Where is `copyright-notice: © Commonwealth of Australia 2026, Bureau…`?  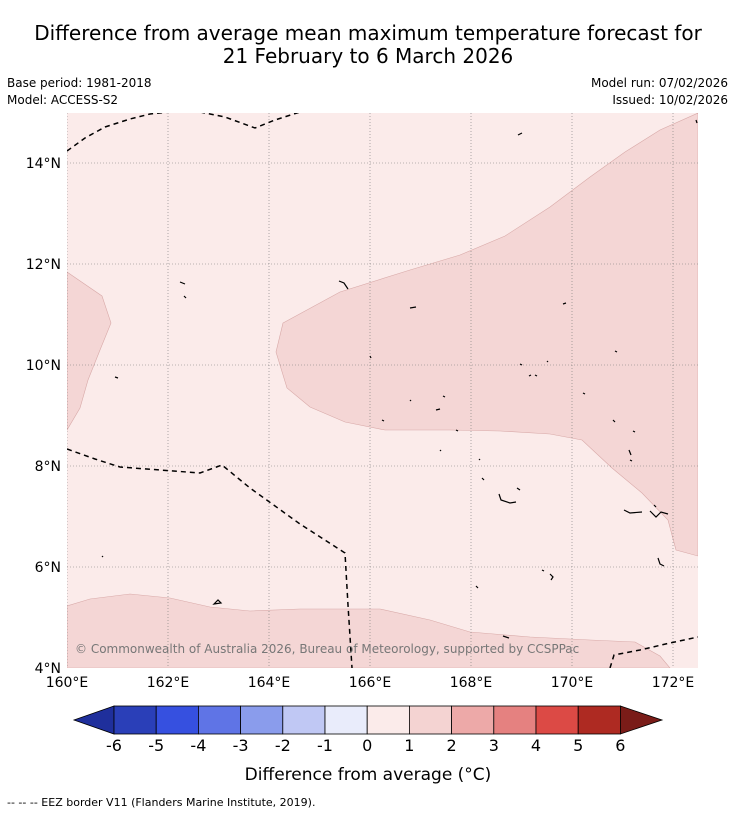
copyright-notice: © Commonwealth of Australia 2026, Bureau… is located at coordinates (327, 649).